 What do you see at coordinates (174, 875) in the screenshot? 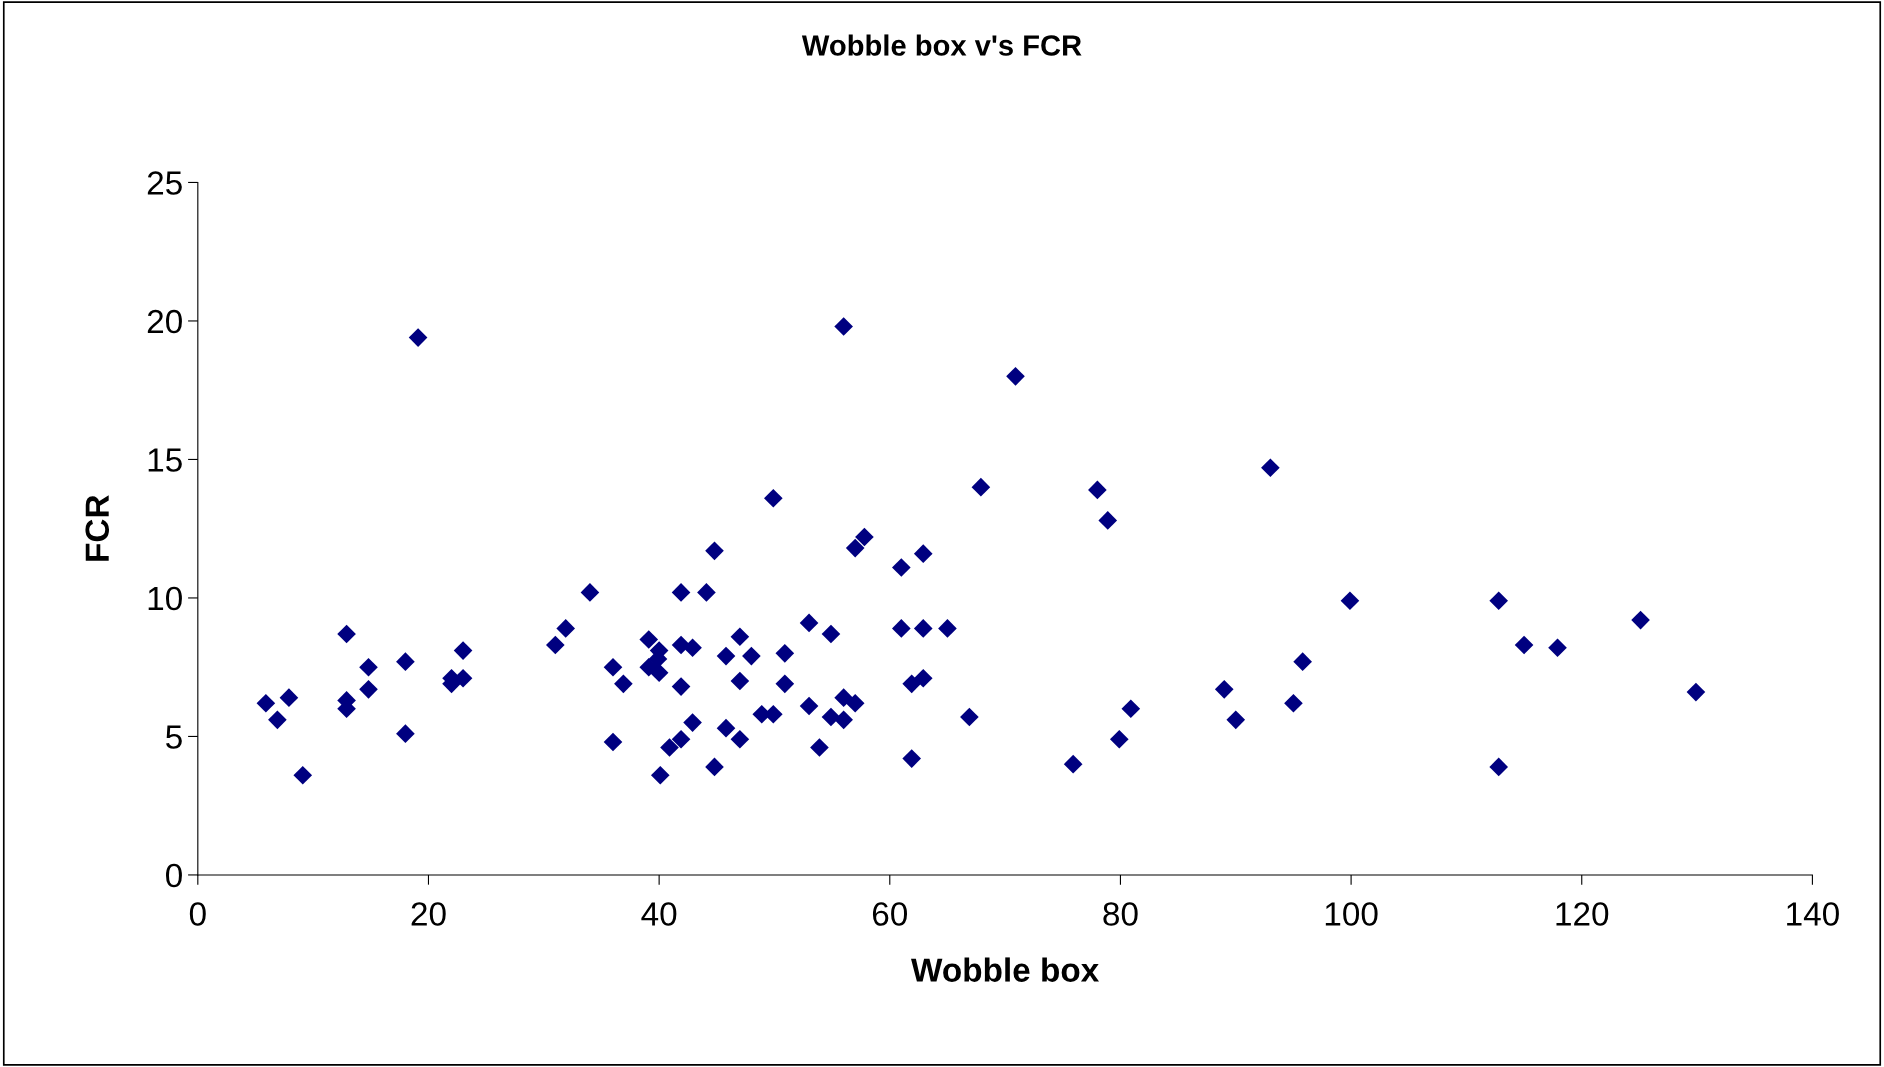
I see `y-tick-label: 0` at bounding box center [174, 875].